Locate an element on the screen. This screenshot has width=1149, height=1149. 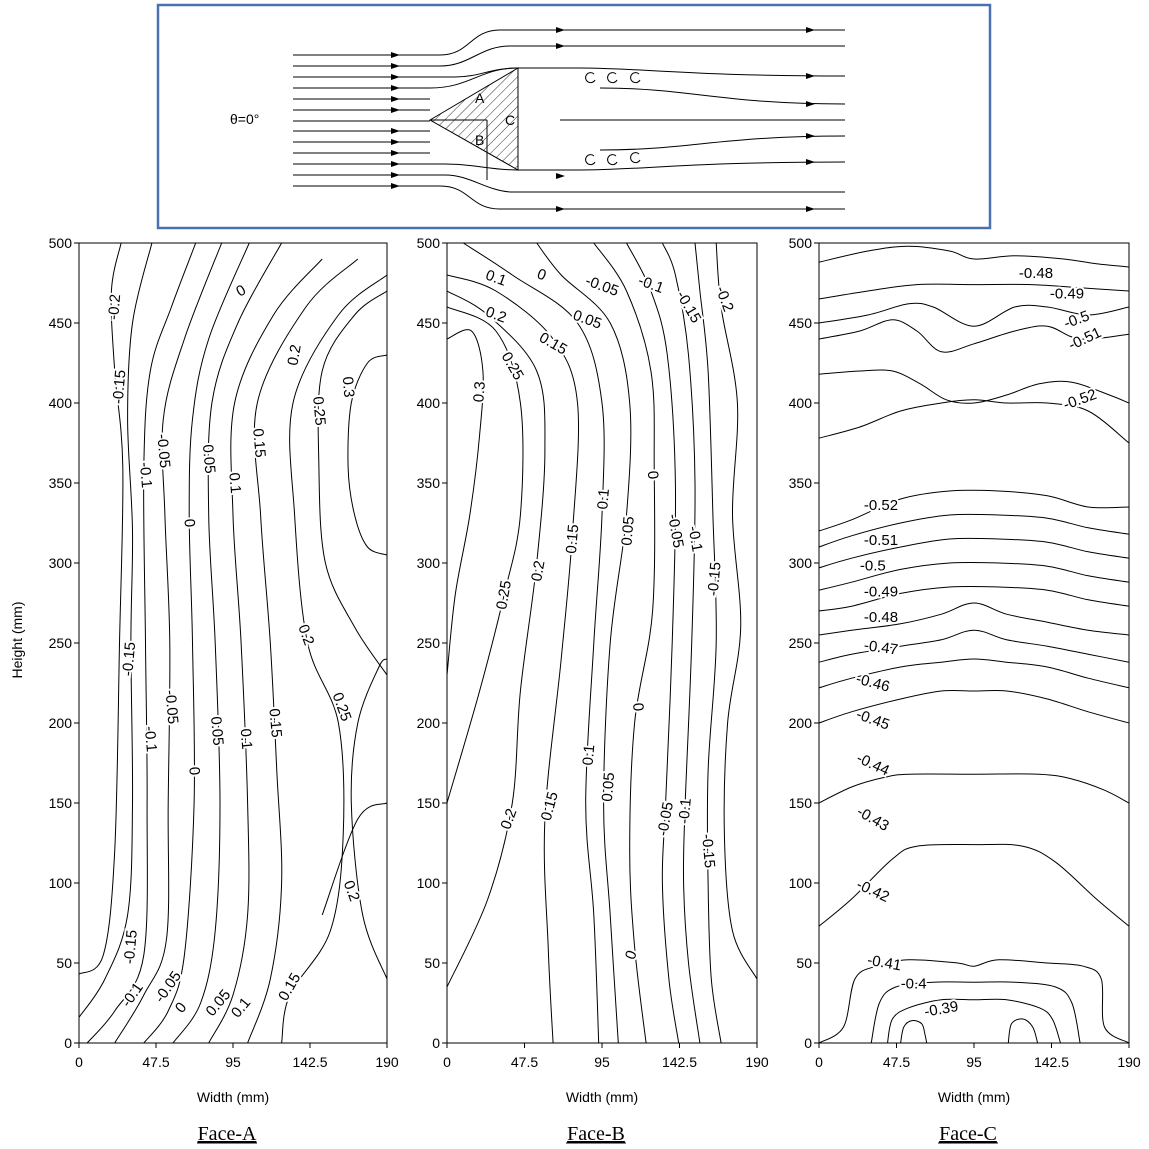
x-tick-label: 142.5 is located at coordinates (679, 1062).